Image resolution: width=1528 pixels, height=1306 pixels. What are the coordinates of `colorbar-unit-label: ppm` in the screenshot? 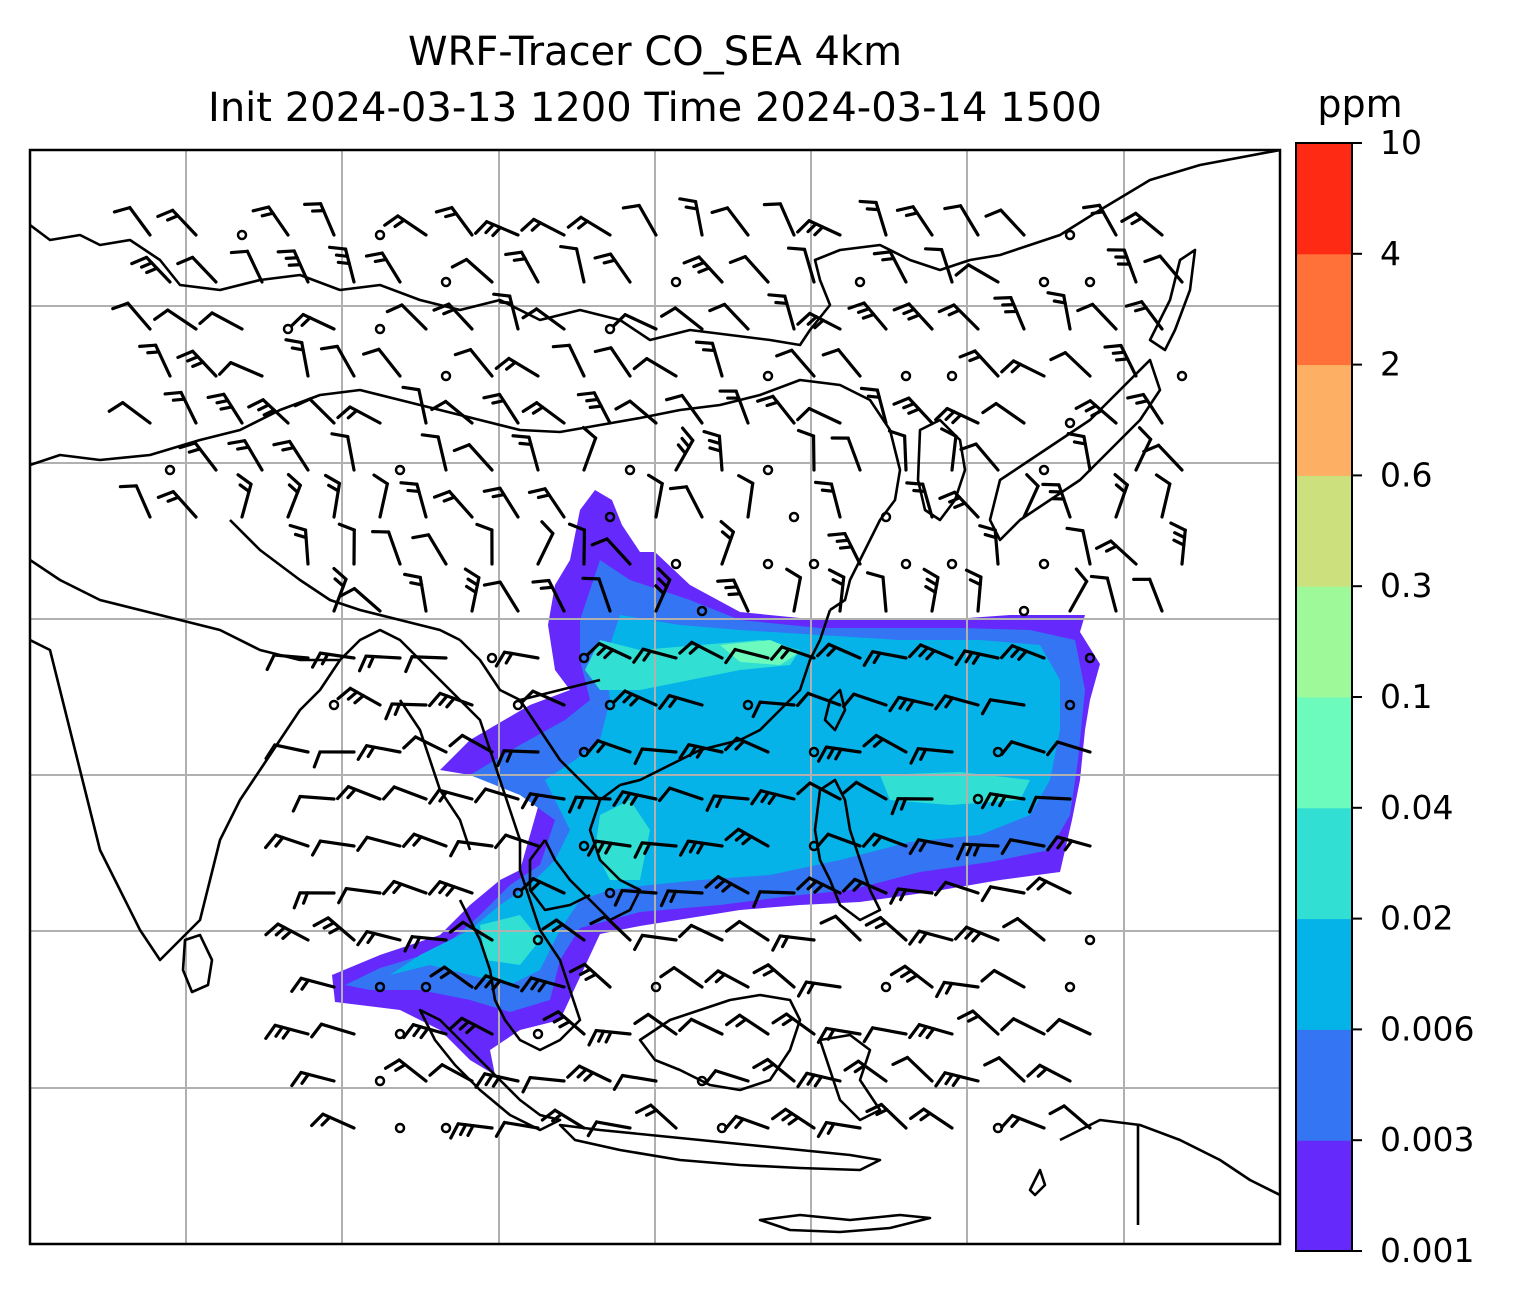 It's located at (1360, 104).